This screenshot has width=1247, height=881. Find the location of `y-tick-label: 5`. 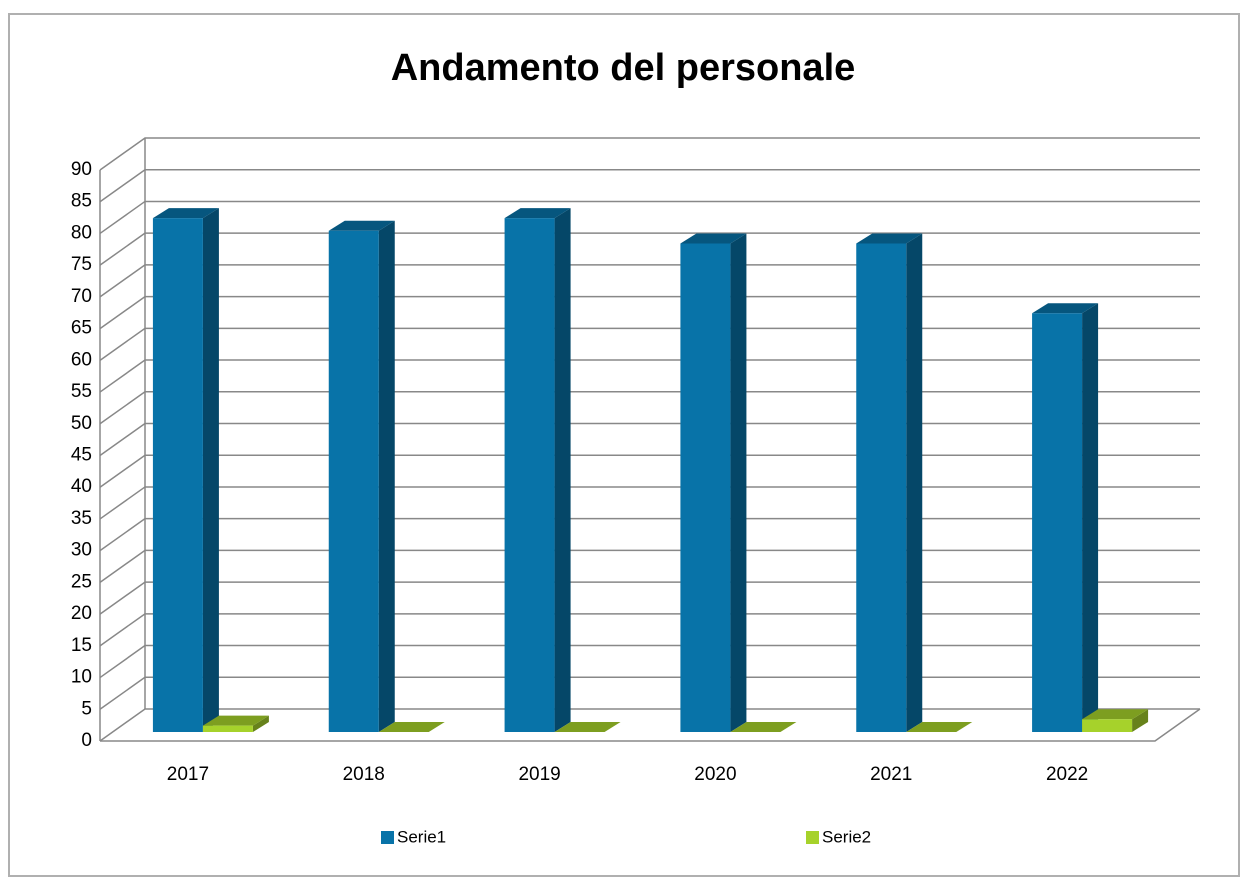

y-tick-label: 5 is located at coordinates (86, 708).